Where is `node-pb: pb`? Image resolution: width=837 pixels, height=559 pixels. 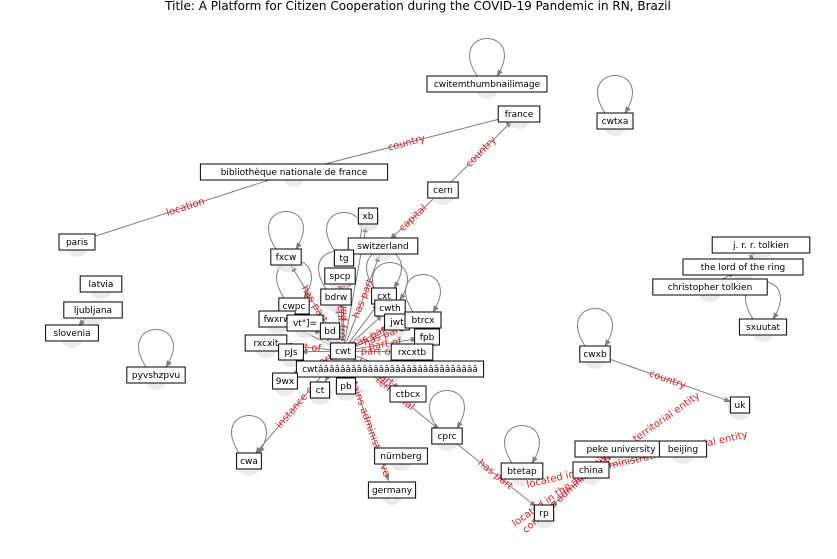
node-pb: pb is located at coordinates (346, 386).